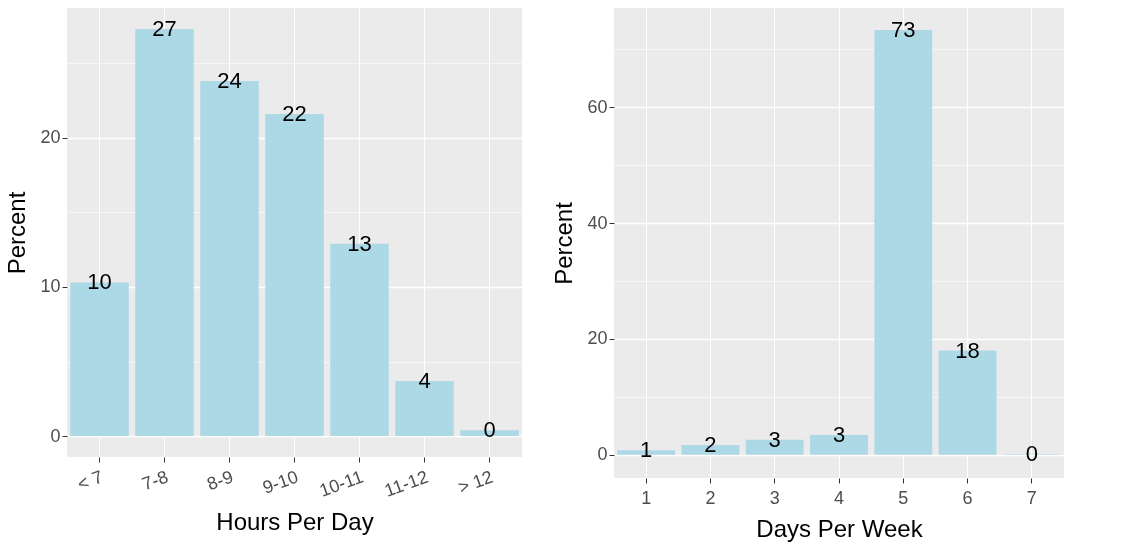 The height and width of the screenshot is (555, 1127). I want to click on data-label: 1, so click(646, 450).